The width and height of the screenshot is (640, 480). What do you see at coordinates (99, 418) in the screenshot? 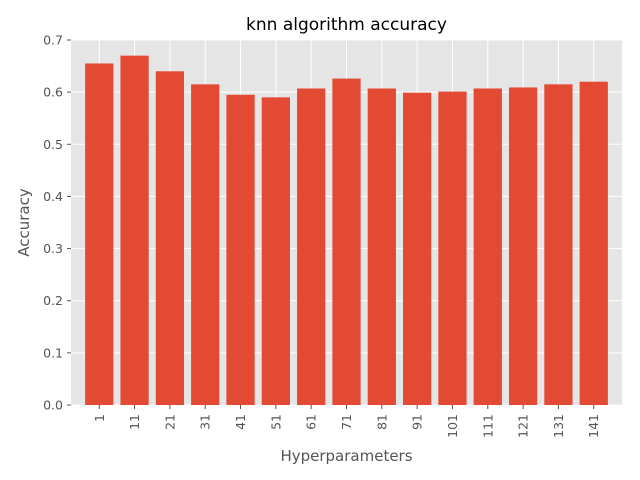
I see `x-tick-label: 1` at bounding box center [99, 418].